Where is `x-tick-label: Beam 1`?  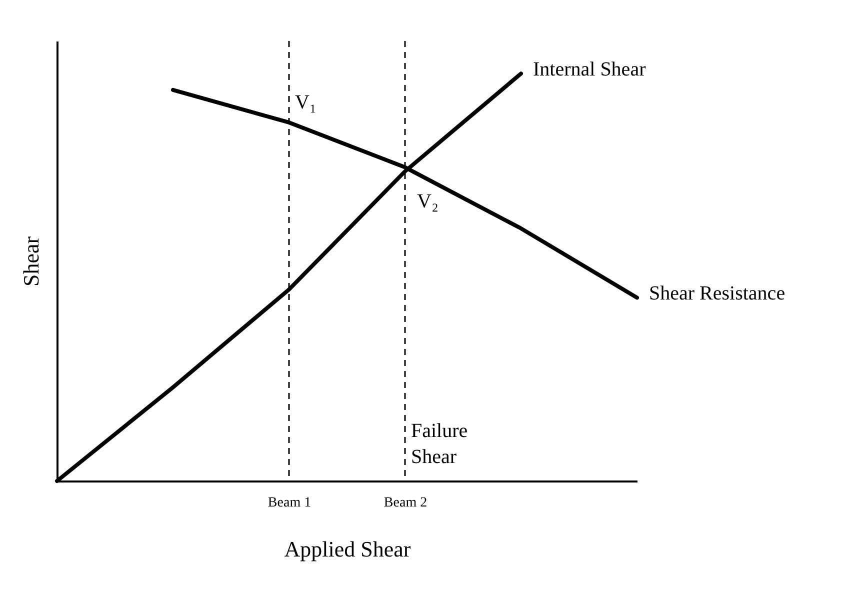 x-tick-label: Beam 1 is located at coordinates (290, 503).